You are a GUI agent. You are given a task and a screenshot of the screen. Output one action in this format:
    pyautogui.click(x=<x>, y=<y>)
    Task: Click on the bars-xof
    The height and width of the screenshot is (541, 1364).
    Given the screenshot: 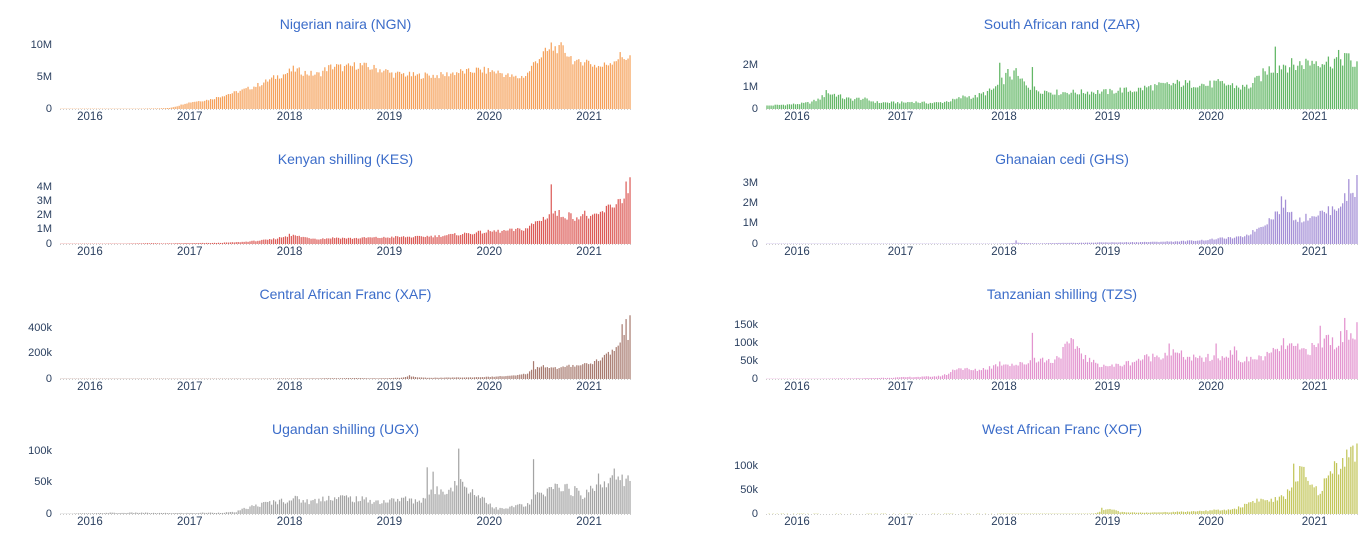 What is the action you would take?
    pyautogui.click(x=1062, y=479)
    